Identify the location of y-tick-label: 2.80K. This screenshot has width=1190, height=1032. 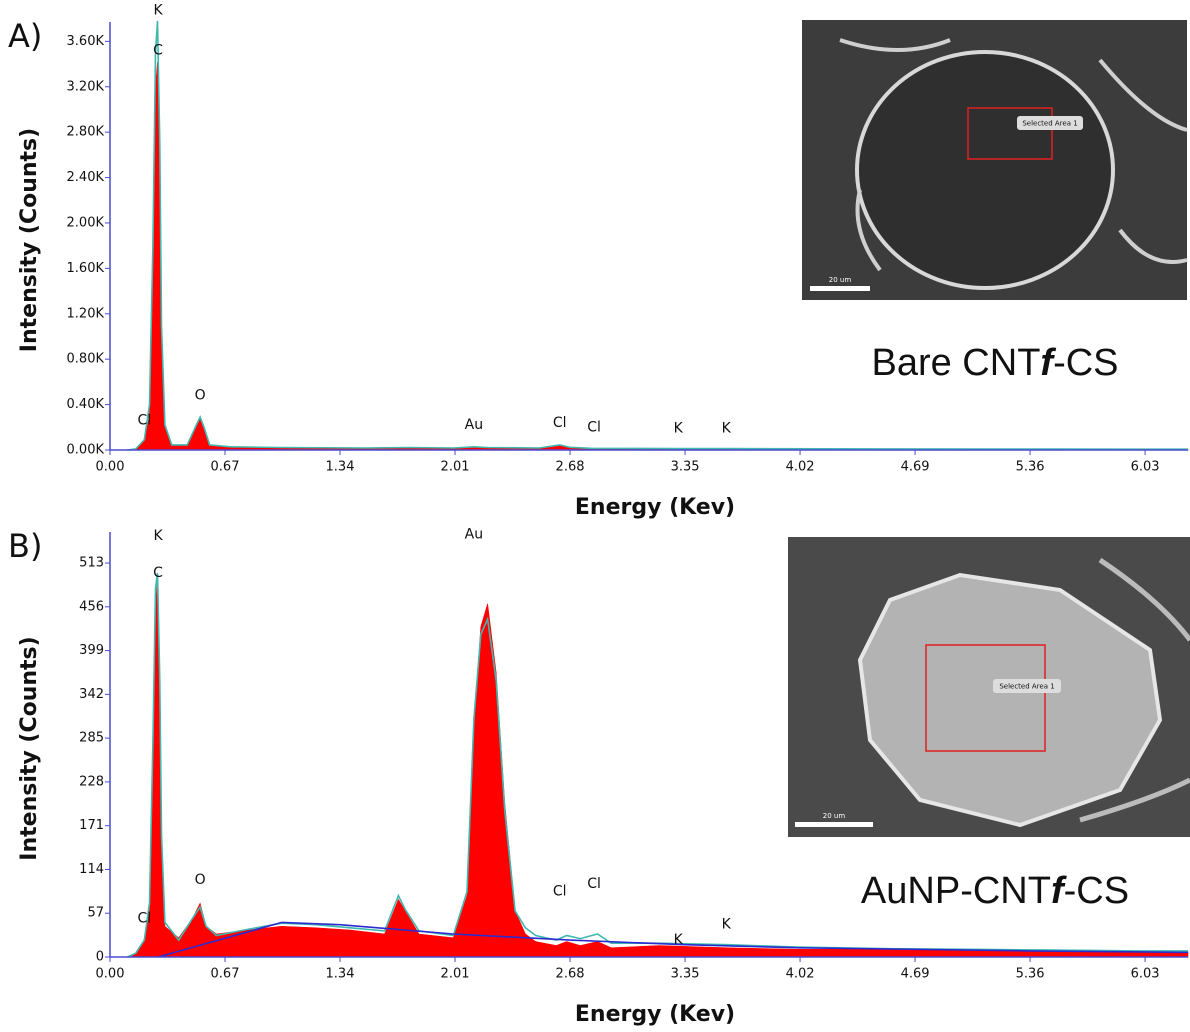
(86, 132).